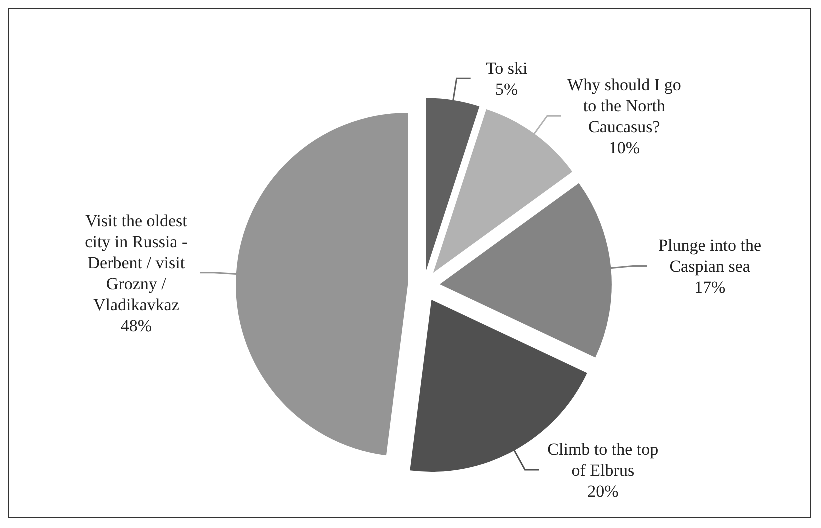 This screenshot has width=821, height=528. What do you see at coordinates (603, 492) in the screenshot?
I see `data-label: 20%` at bounding box center [603, 492].